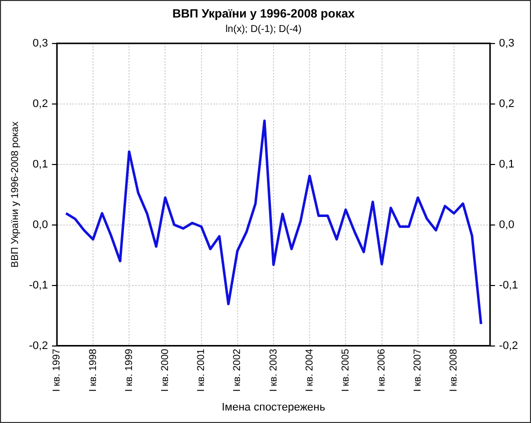  I want to click on x-tick-label: I кв. 2003, so click(274, 370).